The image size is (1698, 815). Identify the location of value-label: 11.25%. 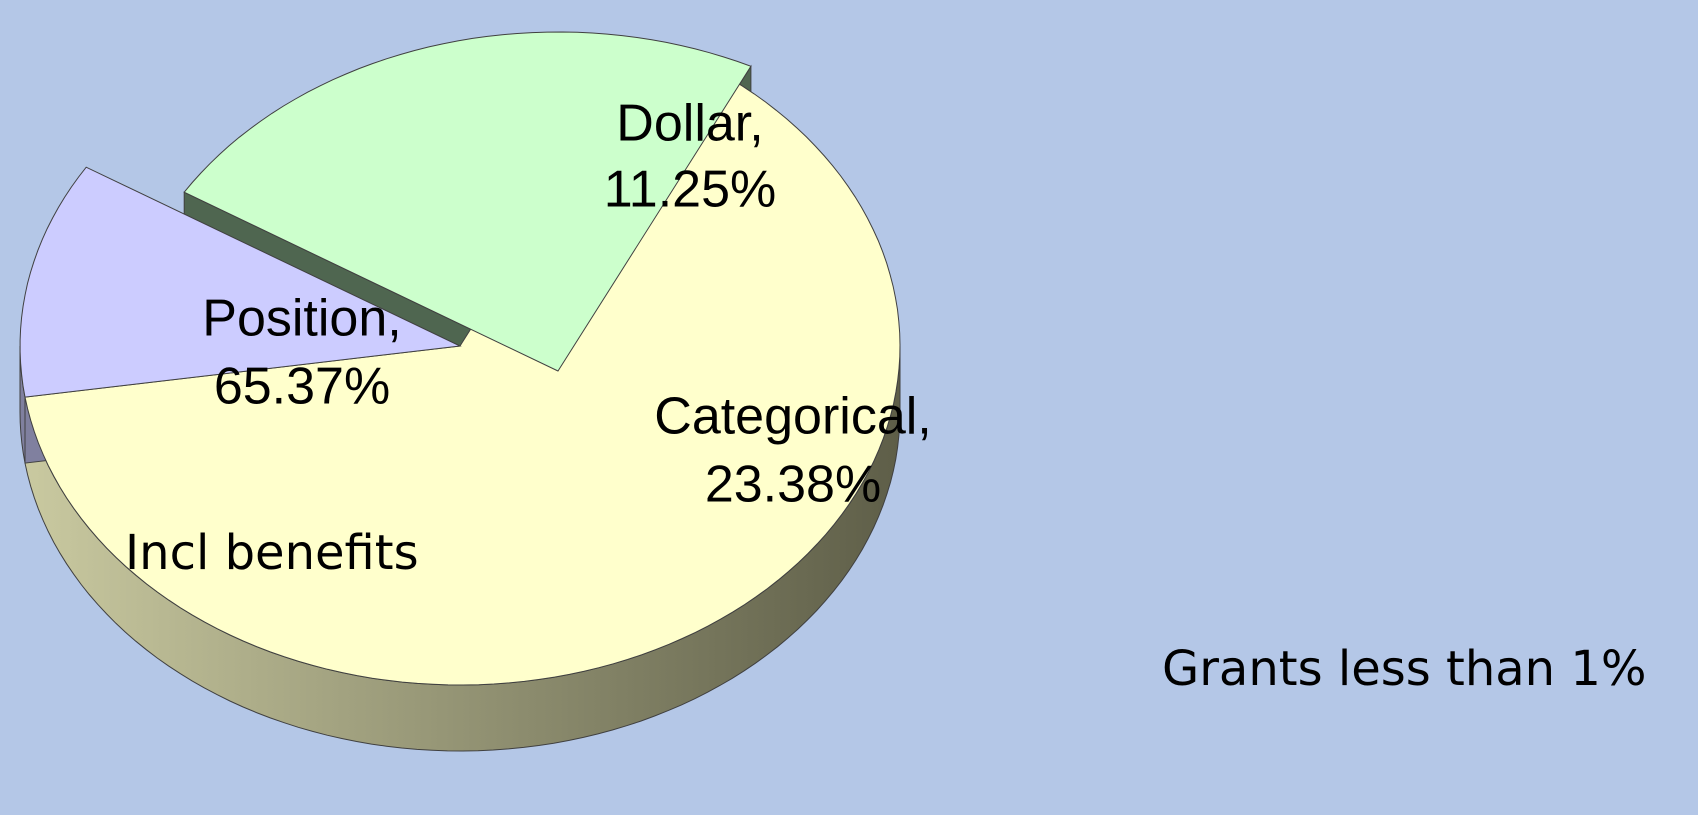
(690, 190).